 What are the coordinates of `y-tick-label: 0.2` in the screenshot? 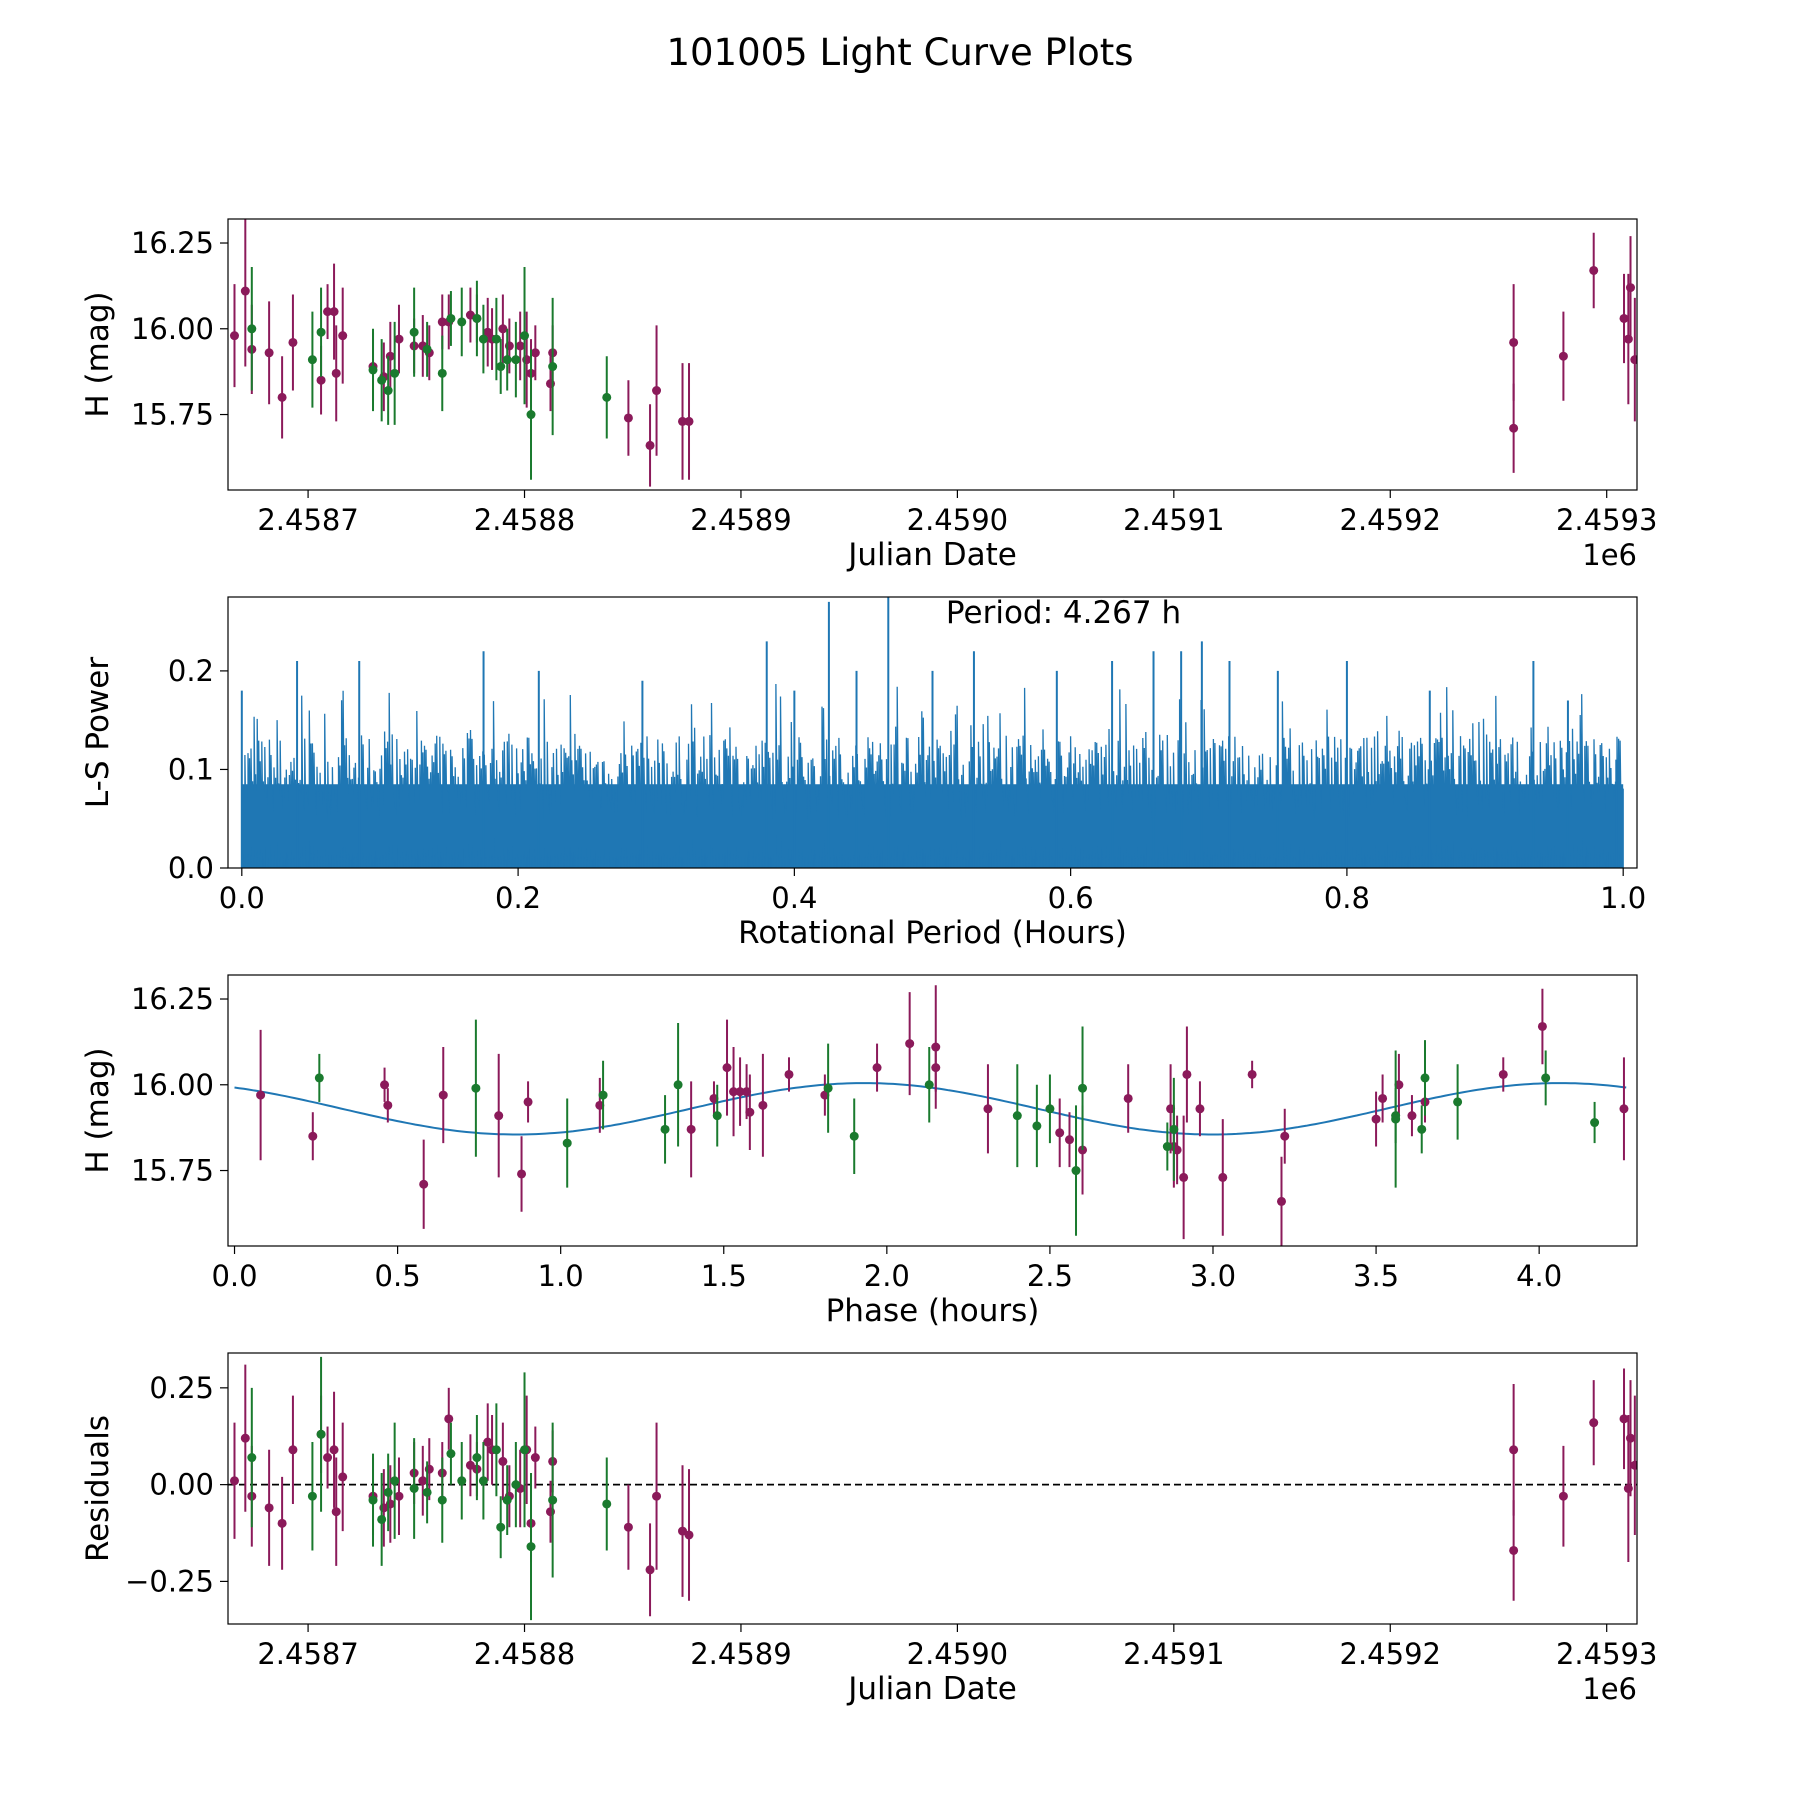 It's located at (191, 671).